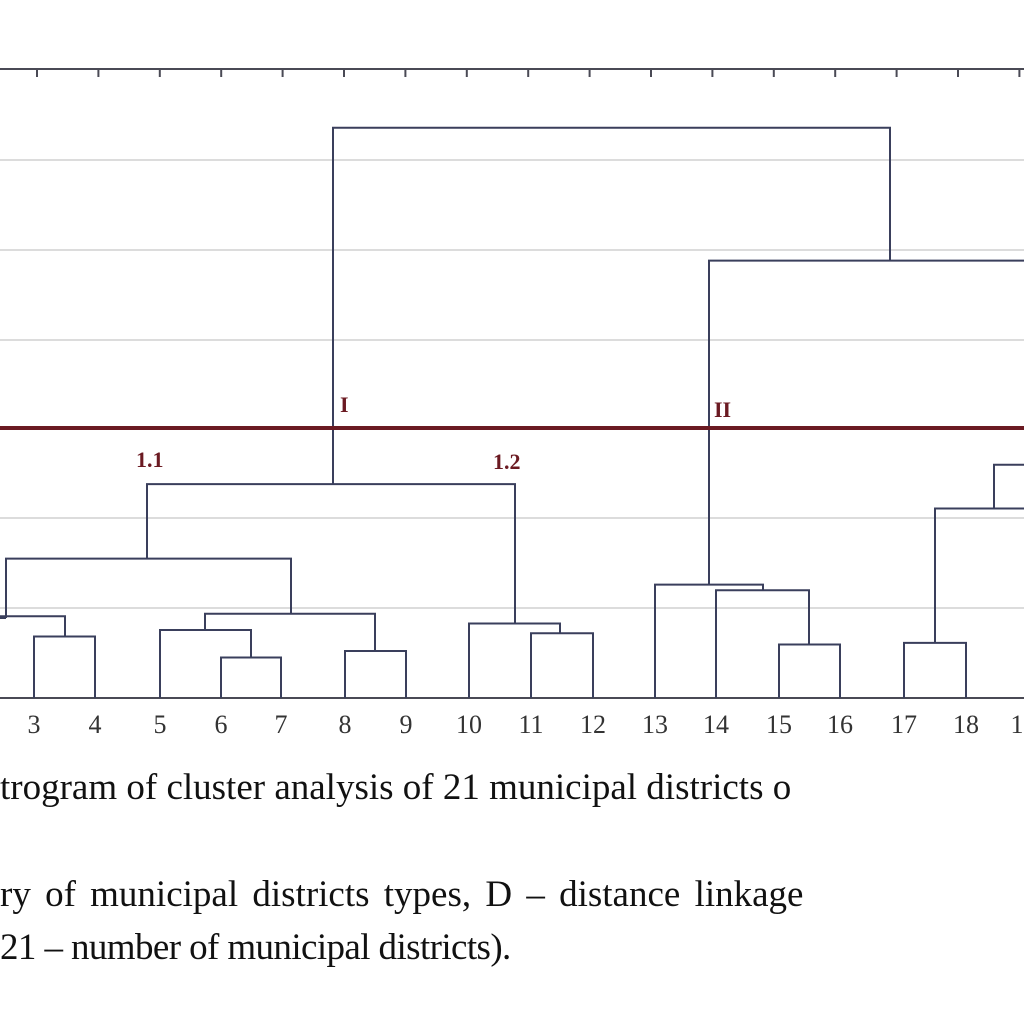 The image size is (1024, 1024). I want to click on leaf-label-13: 13, so click(655, 724).